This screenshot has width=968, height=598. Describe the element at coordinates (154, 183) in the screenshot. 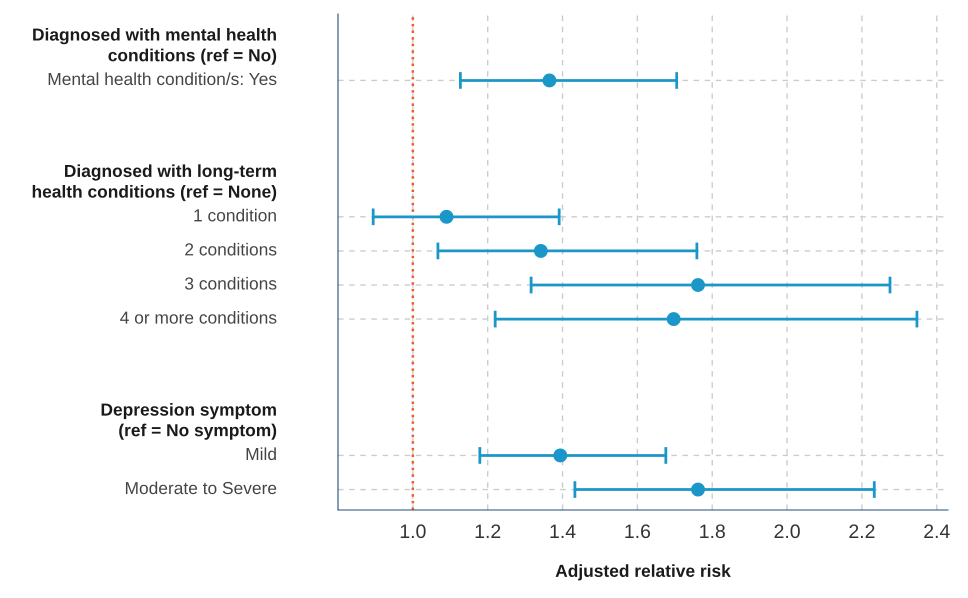

I see `y-tick-label: Diagnosed with long-term health conditions (ref = None)` at that location.